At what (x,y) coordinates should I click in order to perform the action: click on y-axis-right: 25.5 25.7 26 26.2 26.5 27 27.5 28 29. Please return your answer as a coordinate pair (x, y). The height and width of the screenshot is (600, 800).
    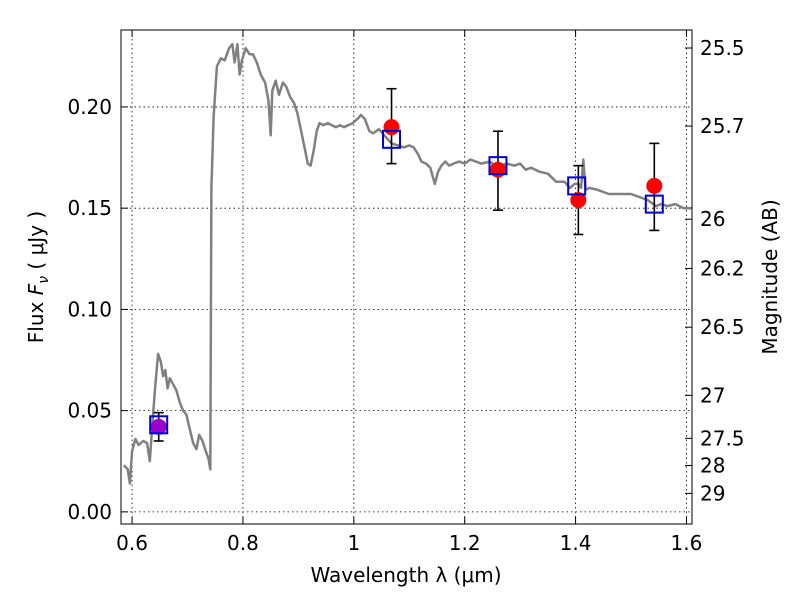
    Looking at the image, I should click on (715, 270).